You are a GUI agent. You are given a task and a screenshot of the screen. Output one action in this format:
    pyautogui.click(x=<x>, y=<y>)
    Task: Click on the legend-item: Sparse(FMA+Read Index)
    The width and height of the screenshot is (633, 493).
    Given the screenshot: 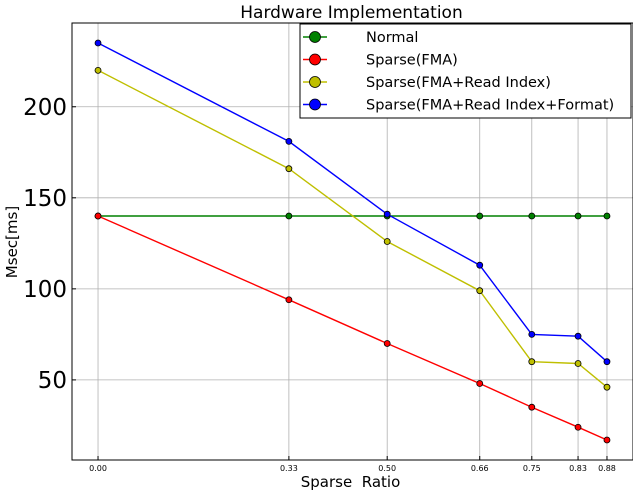 What is the action you would take?
    pyautogui.click(x=427, y=83)
    